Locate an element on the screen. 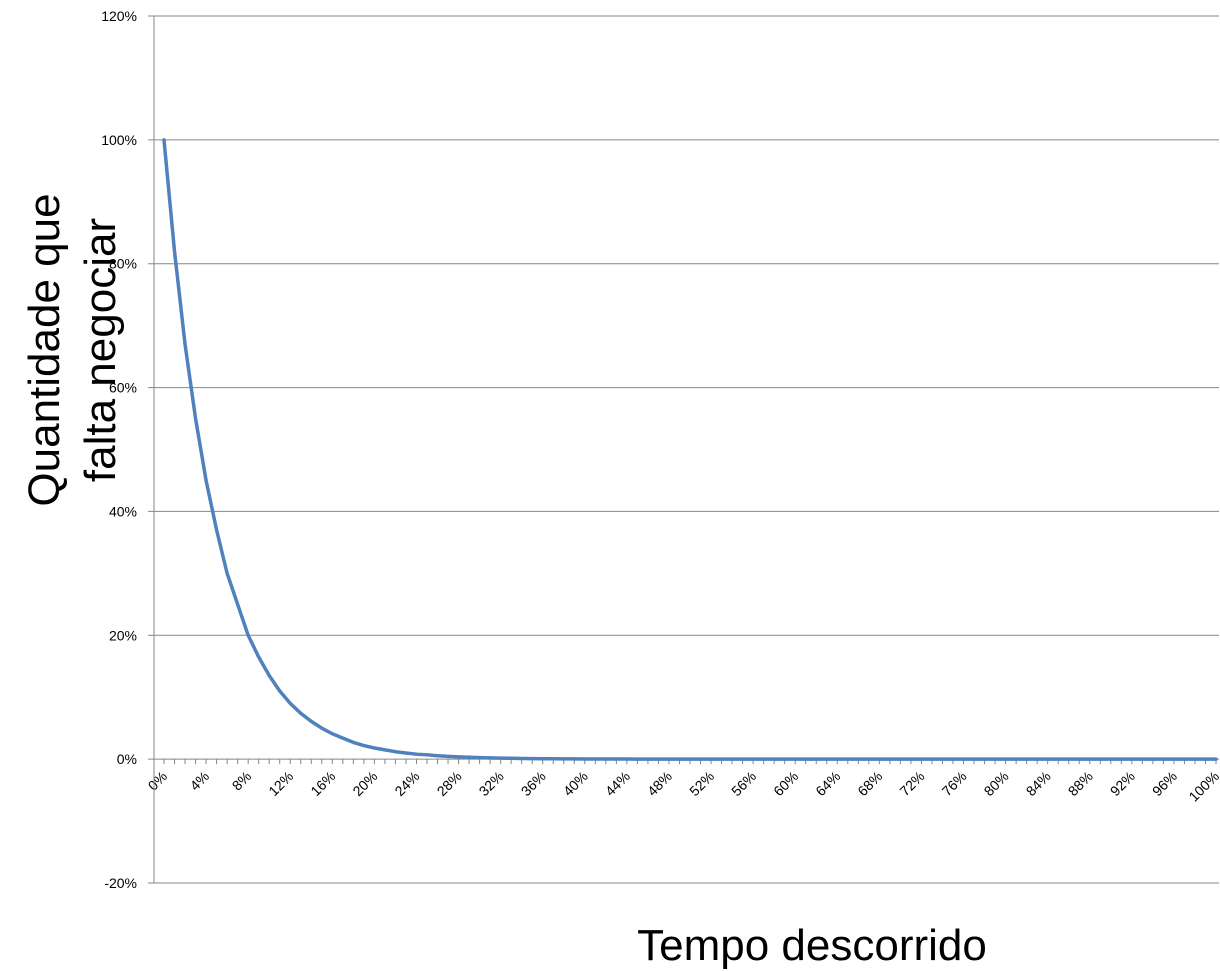 The height and width of the screenshot is (971, 1220). x-tick-label: 24% is located at coordinates (406, 783).